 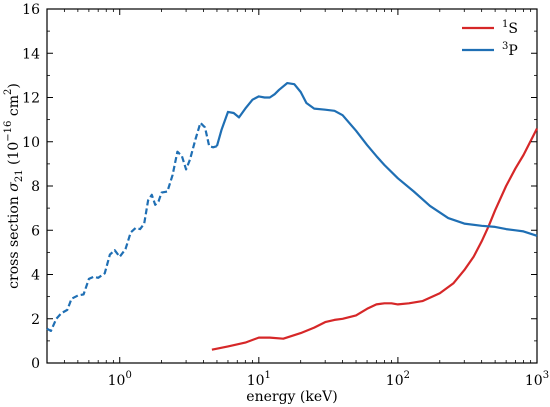 What do you see at coordinates (120, 379) in the screenshot?
I see `x-tick-label: 10⁰` at bounding box center [120, 379].